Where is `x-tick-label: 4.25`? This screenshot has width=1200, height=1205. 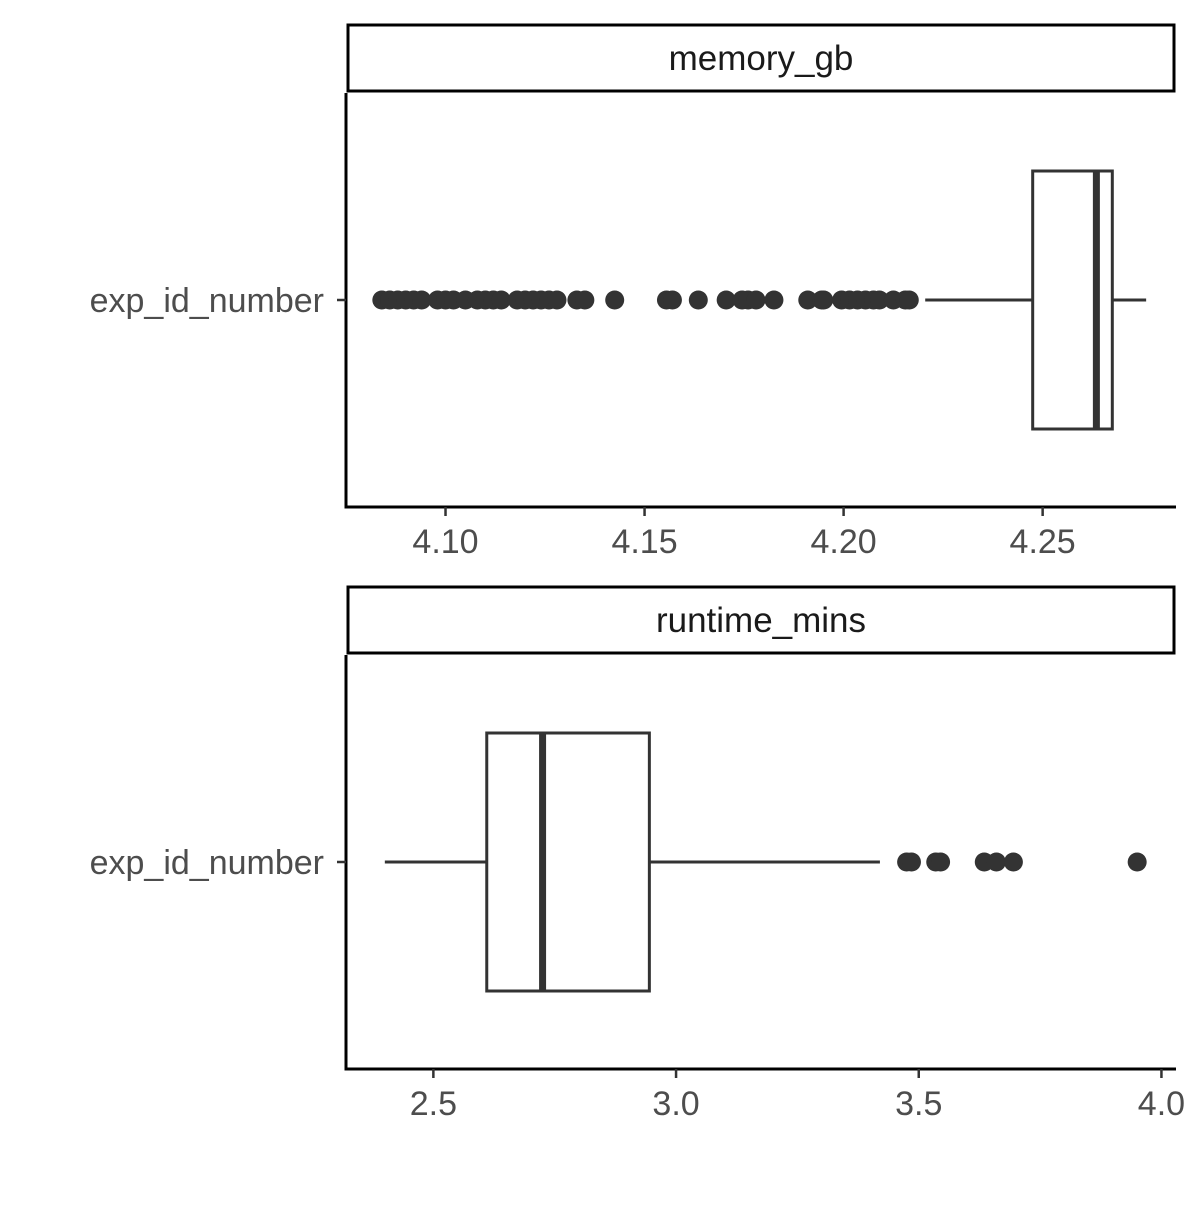 x-tick-label: 4.25 is located at coordinates (1043, 542).